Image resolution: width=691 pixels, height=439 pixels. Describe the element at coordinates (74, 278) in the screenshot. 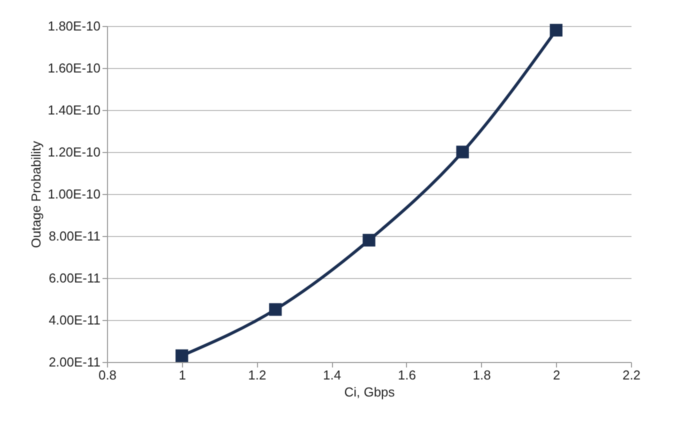

I see `y-tick-label: 6.00E-11` at that location.